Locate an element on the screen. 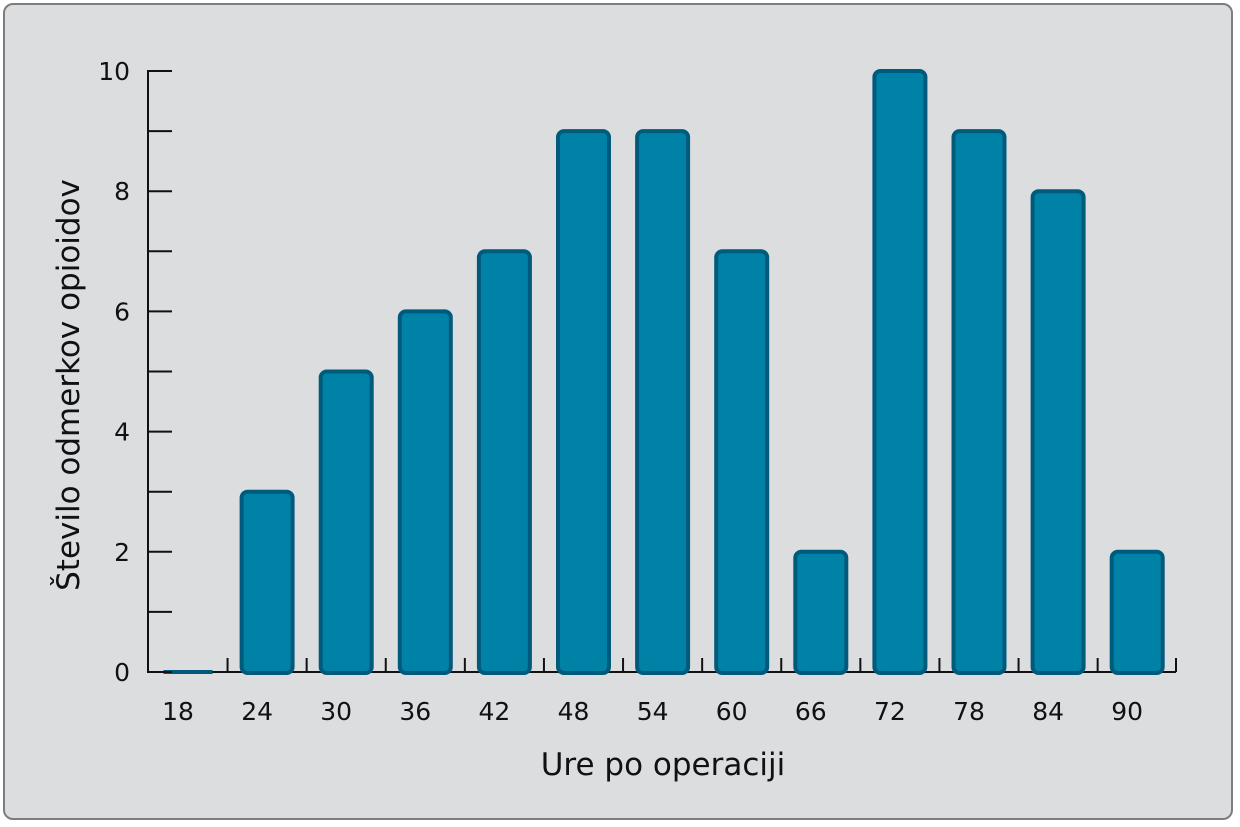  x-tick-label: 18 is located at coordinates (178, 711).